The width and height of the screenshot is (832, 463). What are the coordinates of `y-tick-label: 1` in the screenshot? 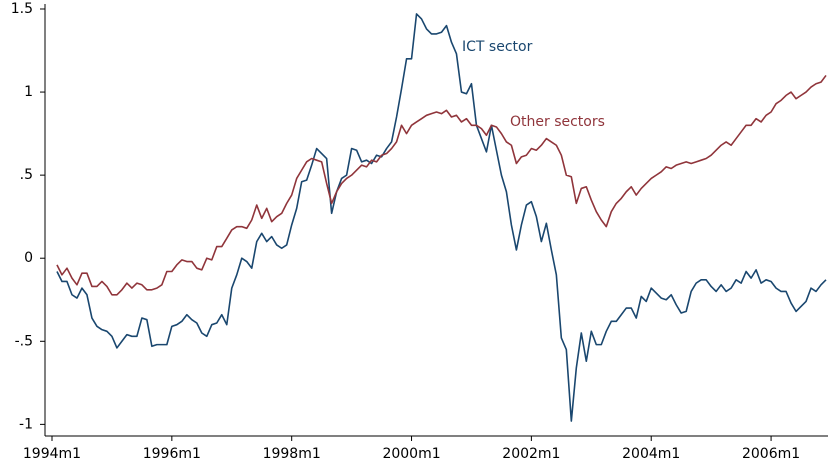 It's located at (28, 92).